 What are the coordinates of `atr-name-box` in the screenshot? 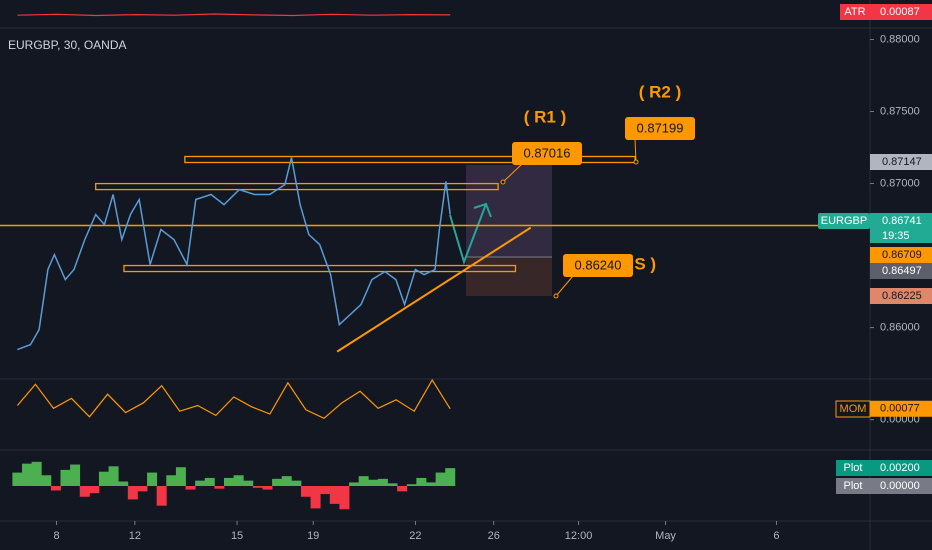 It's located at (855, 12).